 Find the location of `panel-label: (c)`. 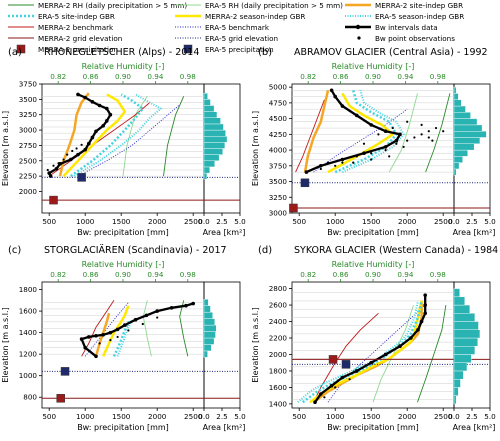

panel-label: (c) is located at coordinates (14, 250).